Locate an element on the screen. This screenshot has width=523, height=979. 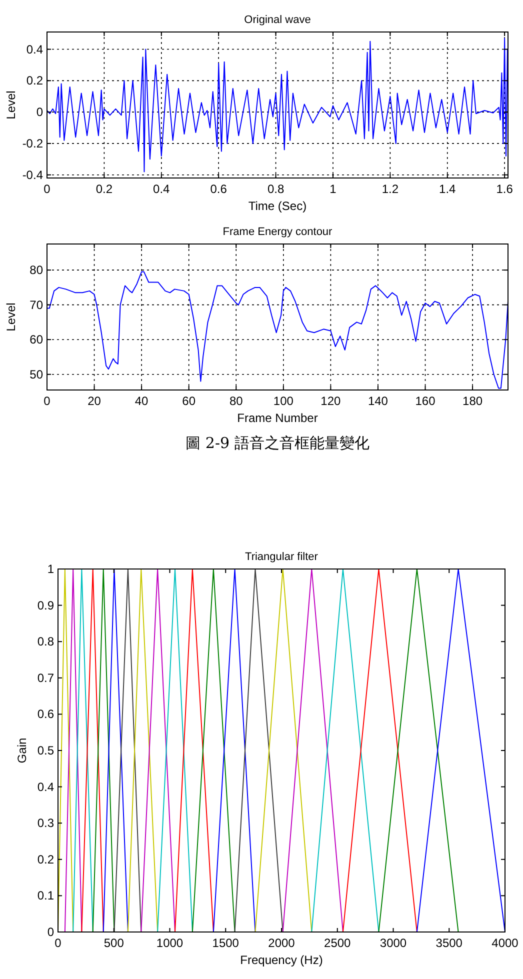
x-tick-label: 160 is located at coordinates (425, 401).